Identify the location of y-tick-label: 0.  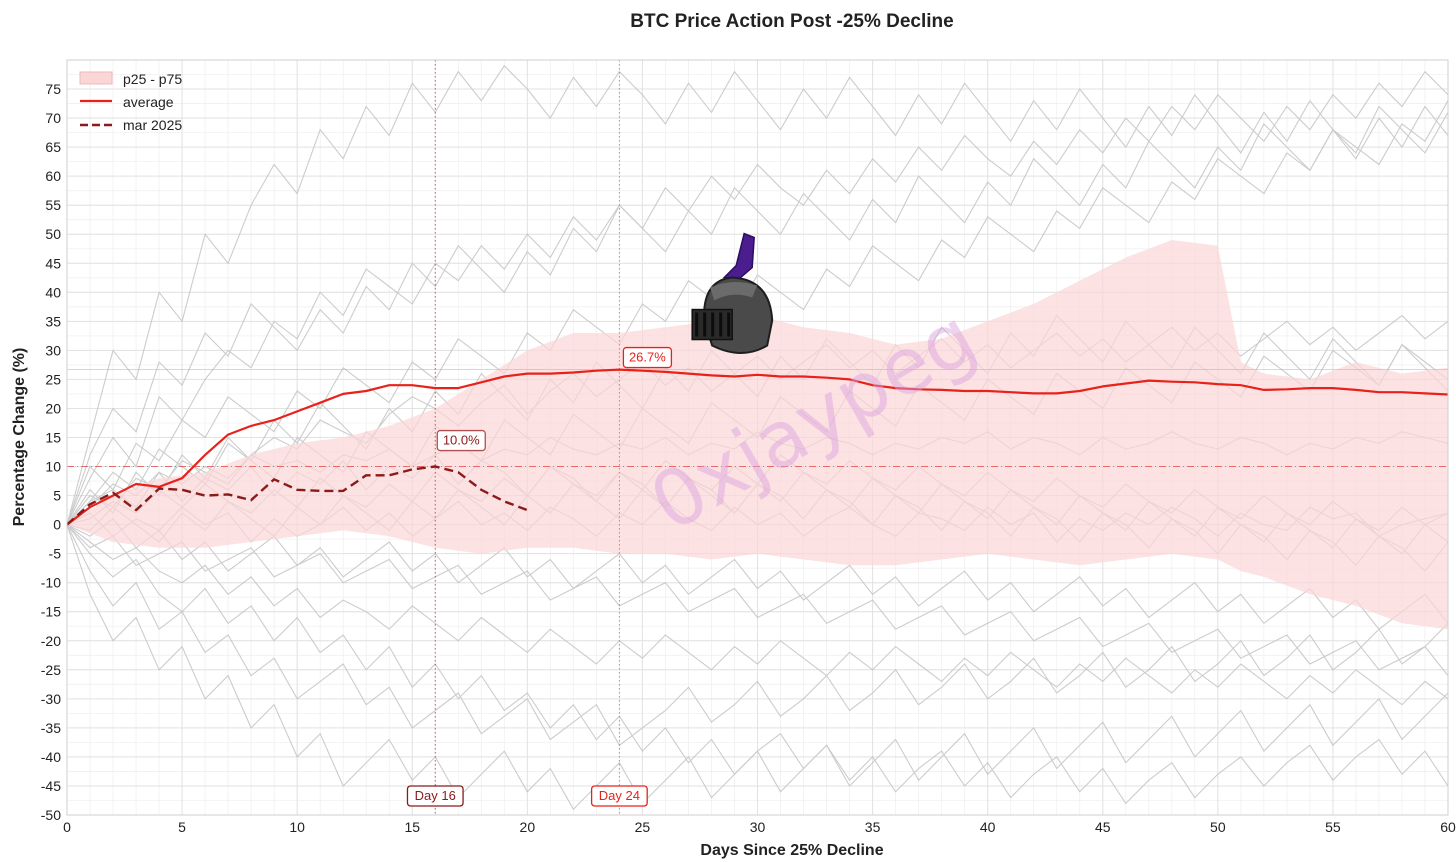
(57, 525).